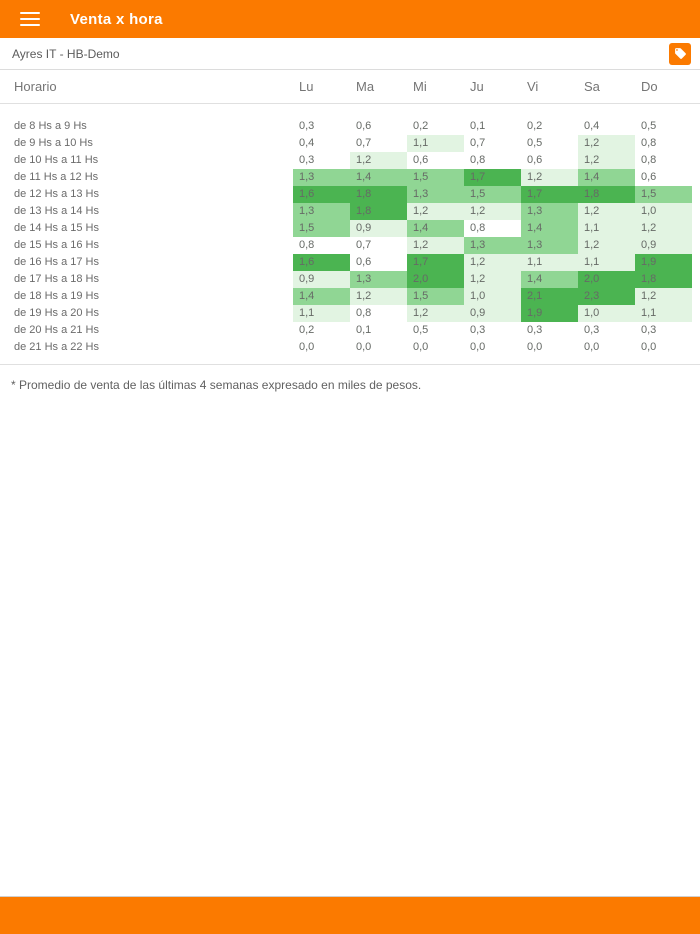 Image resolution: width=700 pixels, height=934 pixels. What do you see at coordinates (606, 279) in the screenshot?
I see `heat-cell: 2,0` at bounding box center [606, 279].